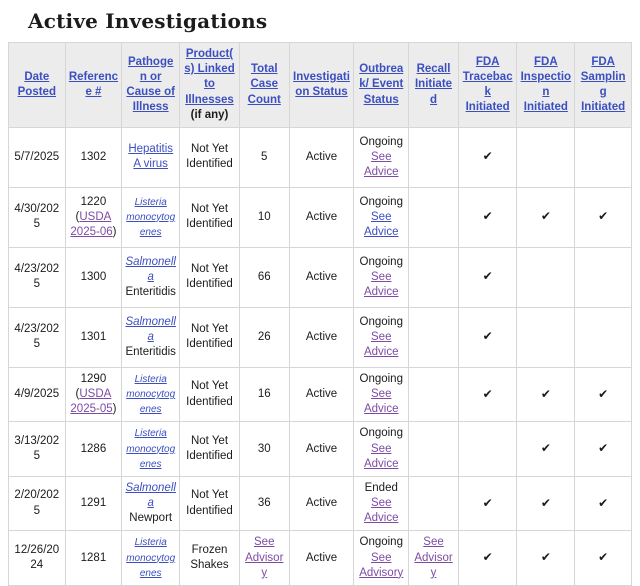  I want to click on reference-number-value: 1220 (, so click(91, 209).